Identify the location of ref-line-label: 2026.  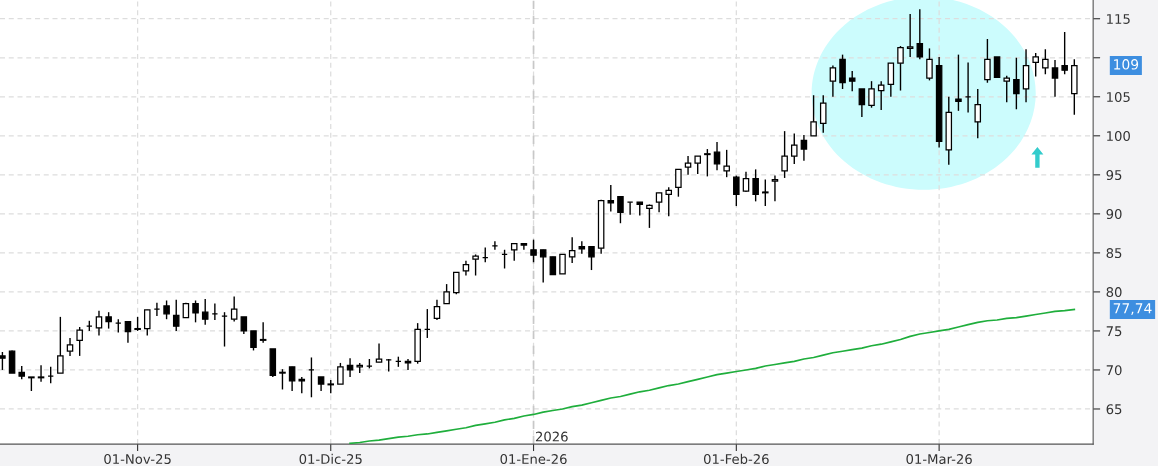
(551, 436).